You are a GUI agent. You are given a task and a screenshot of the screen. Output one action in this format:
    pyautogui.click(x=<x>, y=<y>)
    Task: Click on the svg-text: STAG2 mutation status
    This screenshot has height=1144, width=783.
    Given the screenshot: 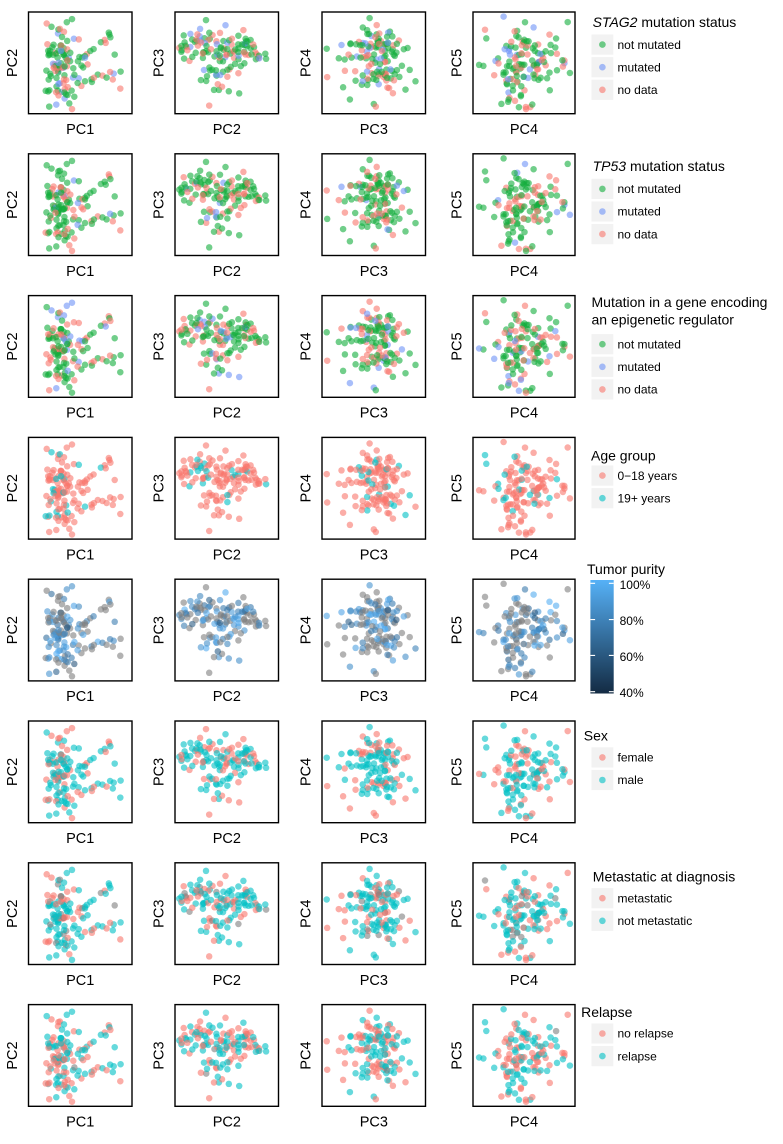 What is the action you would take?
    pyautogui.click(x=665, y=22)
    